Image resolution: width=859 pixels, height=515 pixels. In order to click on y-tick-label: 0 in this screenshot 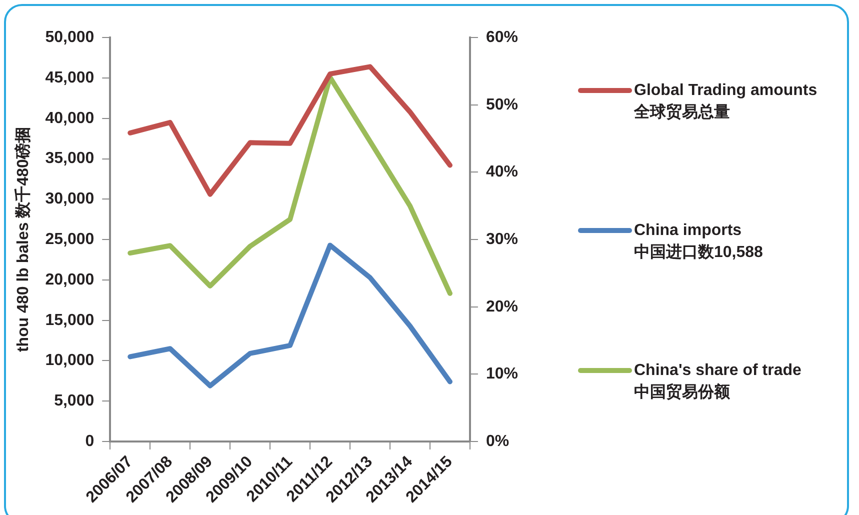, I will do `click(89, 441)`.